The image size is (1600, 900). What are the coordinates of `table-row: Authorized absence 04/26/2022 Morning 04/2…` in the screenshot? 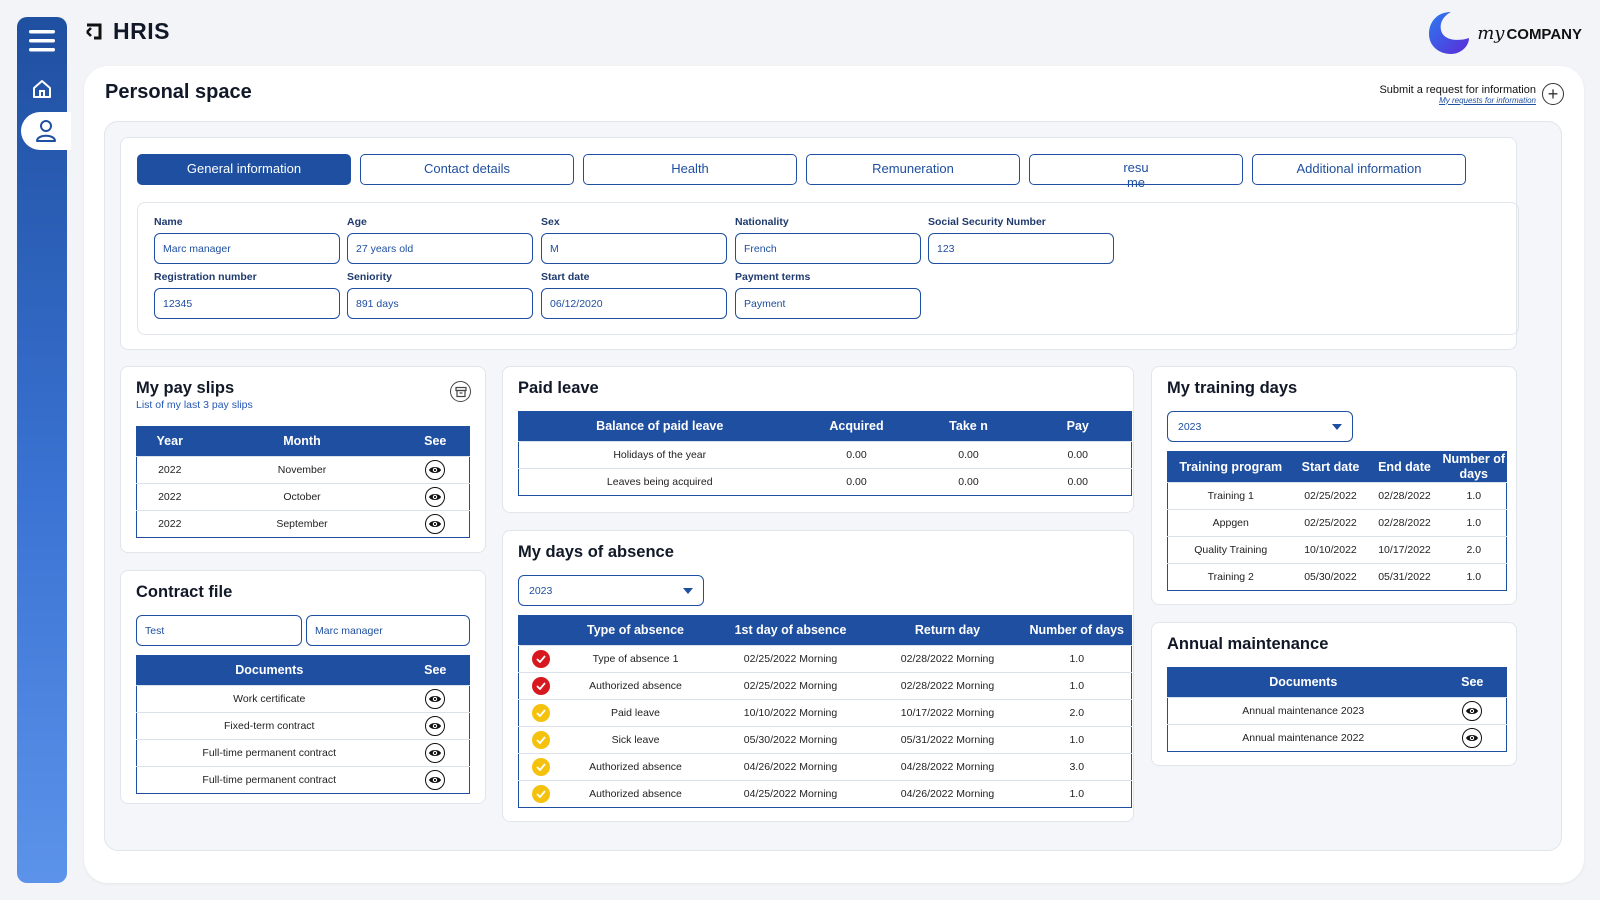 It's located at (825, 767).